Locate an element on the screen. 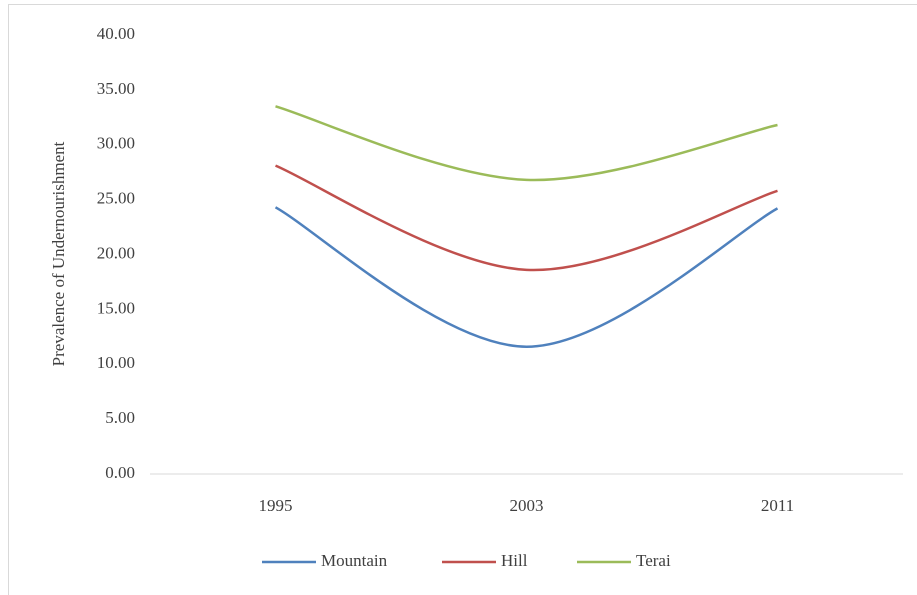  y-tick-label: 30.00 is located at coordinates (116, 143).